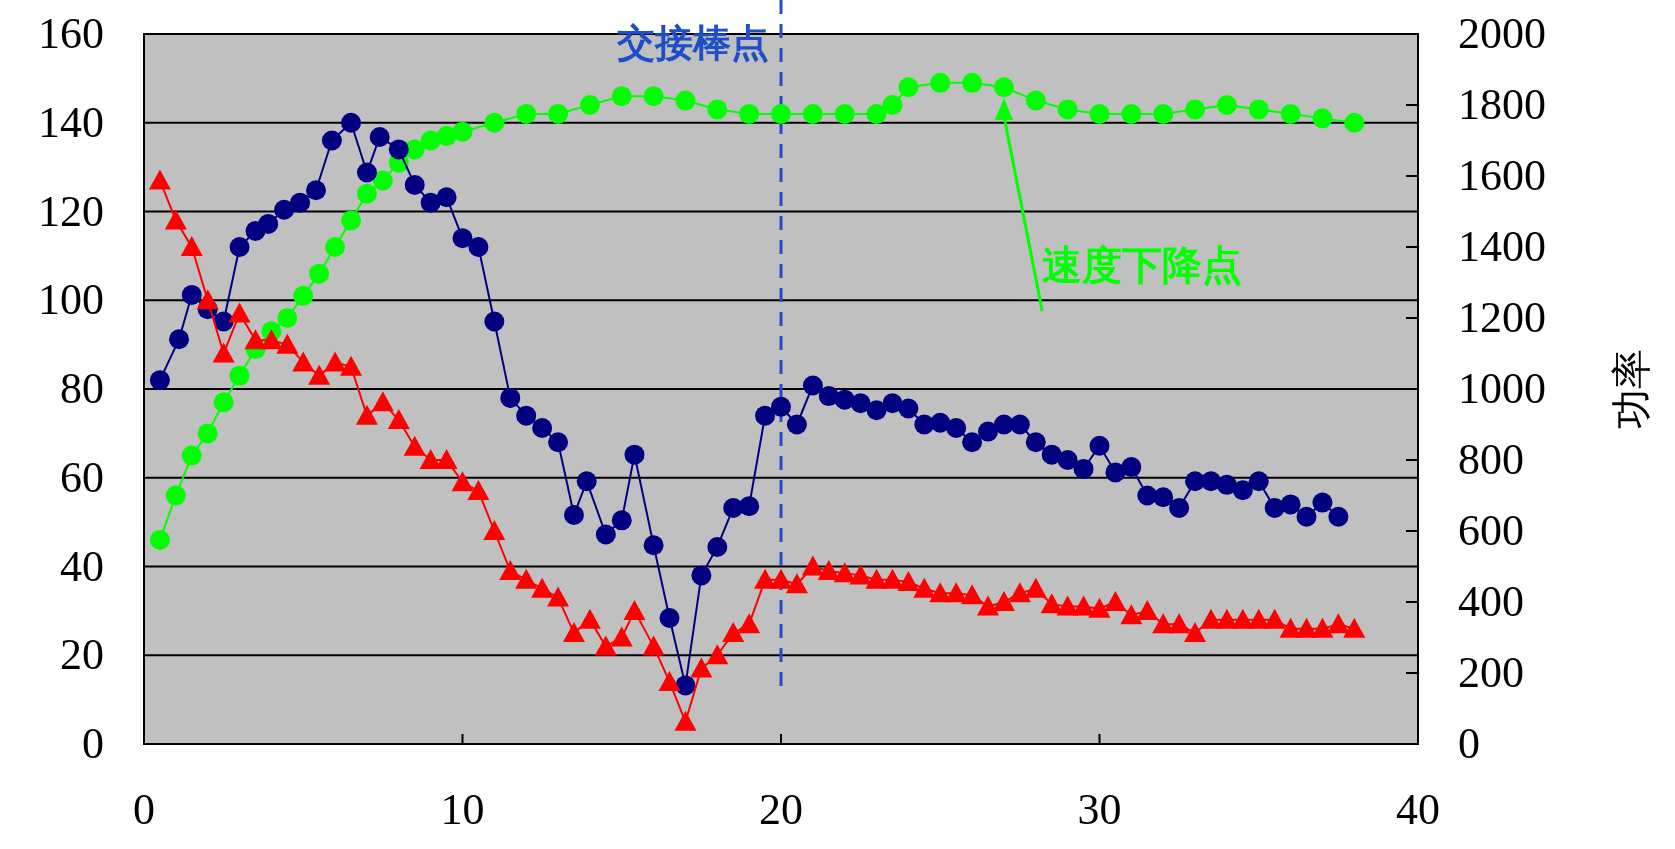  Describe the element at coordinates (1502, 175) in the screenshot. I see `y2-tick-label: 1600` at that location.